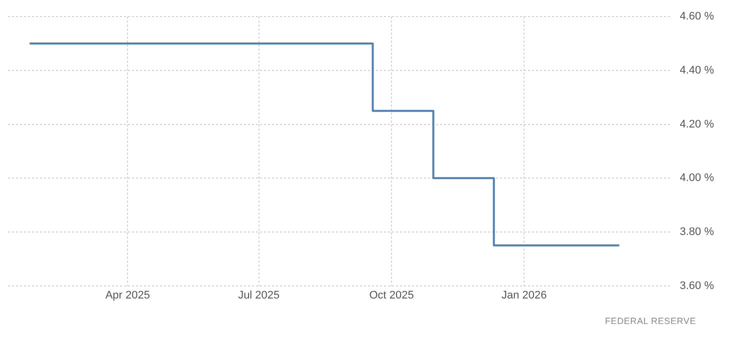 The image size is (730, 340). Describe the element at coordinates (524, 295) in the screenshot. I see `x-tick-label: Jan 2026` at that location.